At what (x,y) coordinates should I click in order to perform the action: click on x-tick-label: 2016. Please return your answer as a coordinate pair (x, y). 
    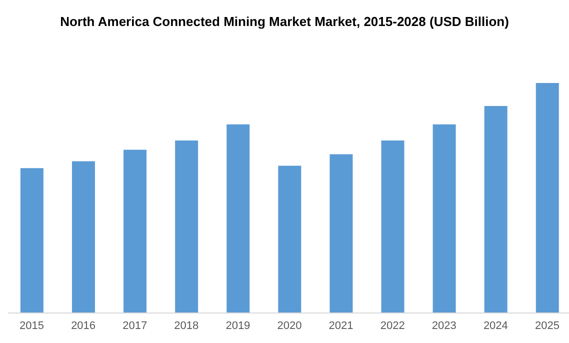
    Looking at the image, I should click on (83, 326).